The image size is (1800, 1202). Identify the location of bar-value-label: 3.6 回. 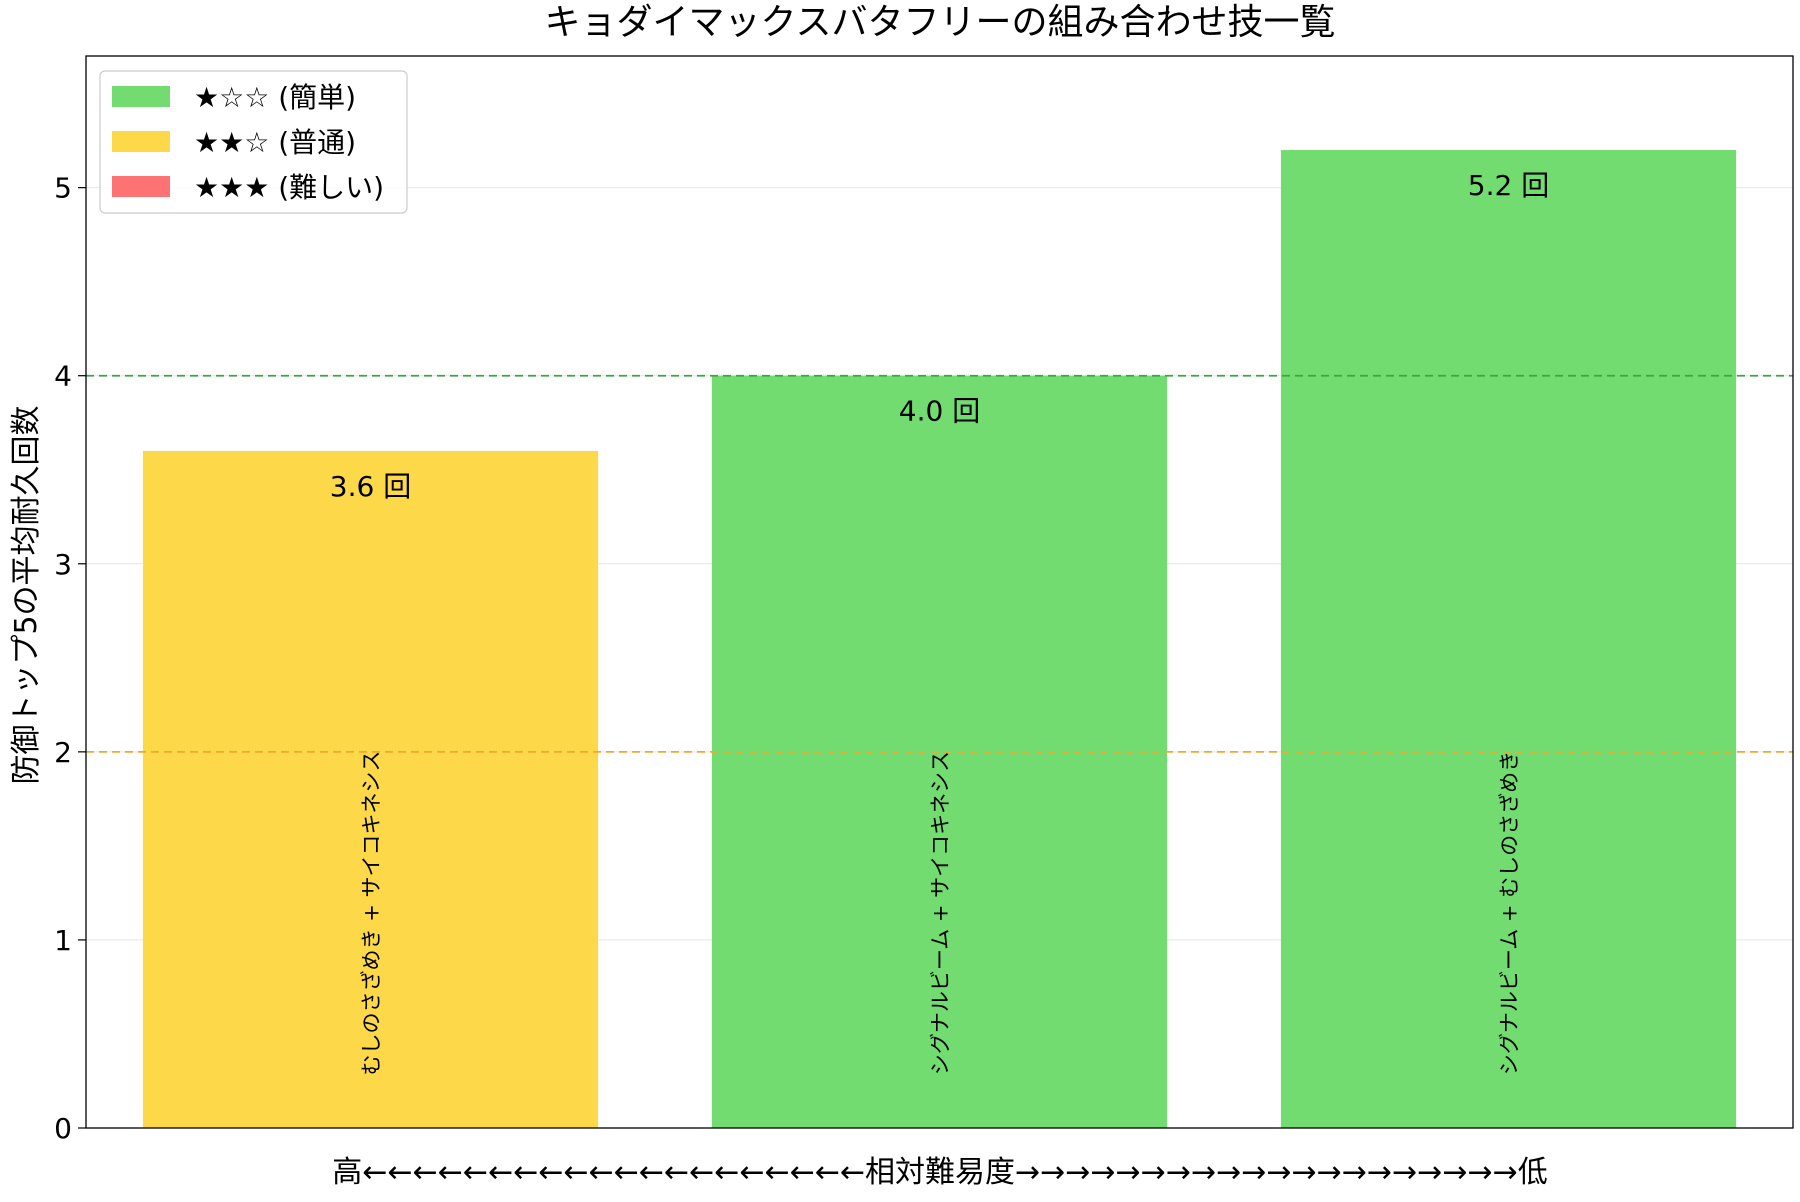
(370, 486).